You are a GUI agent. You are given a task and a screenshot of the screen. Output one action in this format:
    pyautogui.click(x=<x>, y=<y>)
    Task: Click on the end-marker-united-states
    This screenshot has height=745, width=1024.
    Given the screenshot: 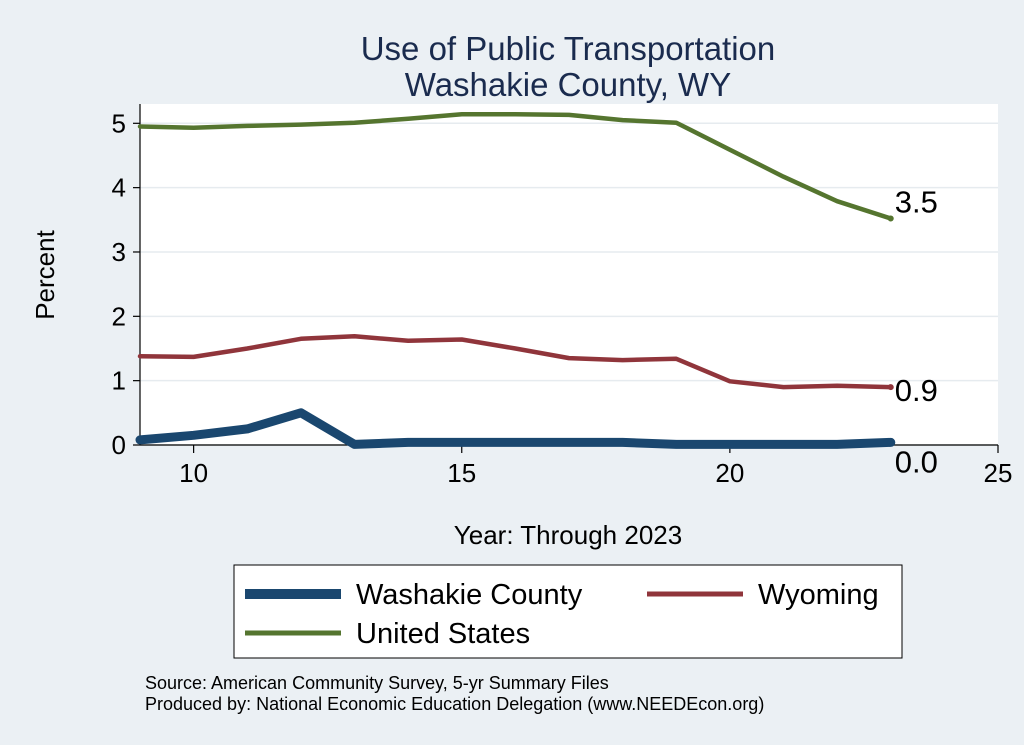 What is the action you would take?
    pyautogui.click(x=890, y=218)
    